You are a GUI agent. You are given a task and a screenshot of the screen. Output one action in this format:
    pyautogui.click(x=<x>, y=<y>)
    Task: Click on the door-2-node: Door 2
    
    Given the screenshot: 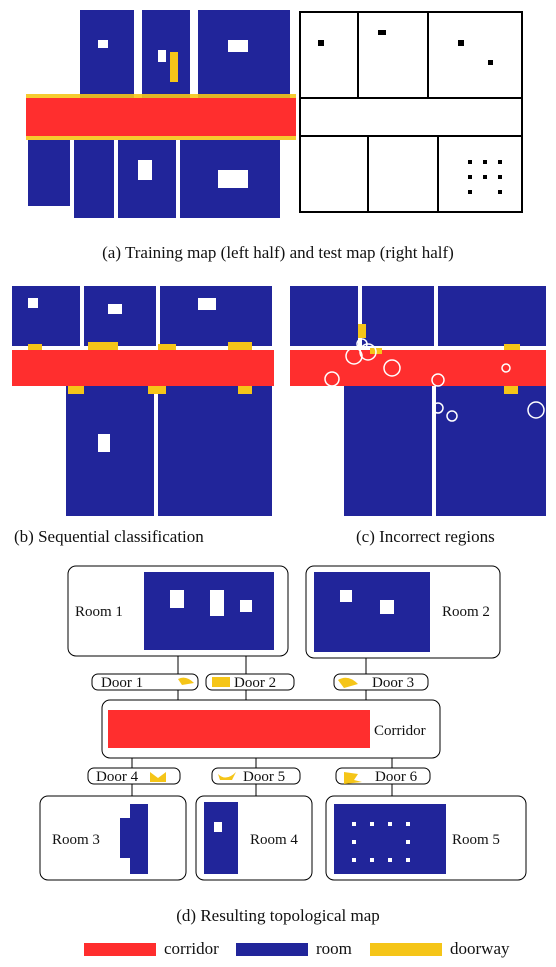 What is the action you would take?
    pyautogui.click(x=250, y=682)
    